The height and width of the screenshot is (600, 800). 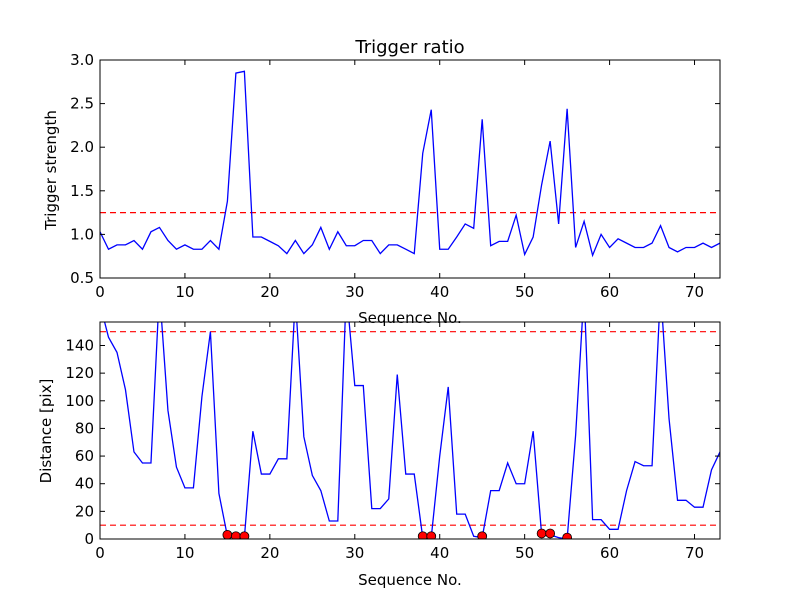 I want to click on y-tick-label: 140, so click(x=79, y=345).